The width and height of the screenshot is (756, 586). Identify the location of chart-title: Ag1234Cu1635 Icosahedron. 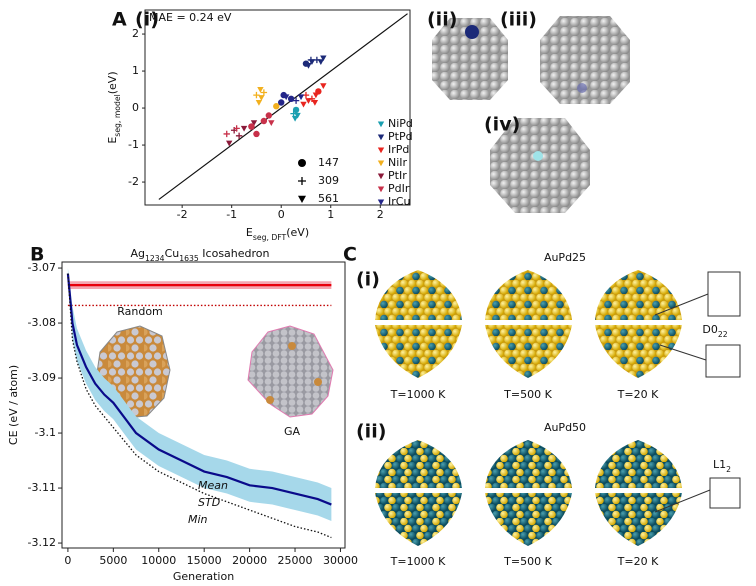
(199, 255).